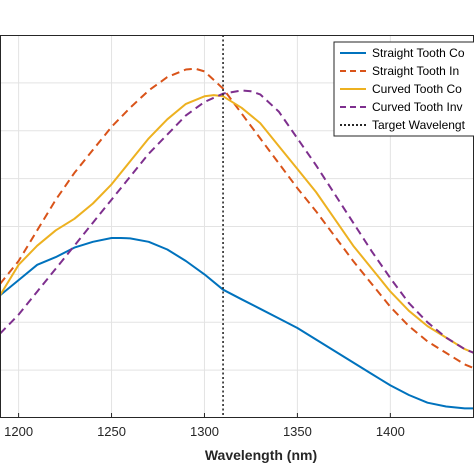 This screenshot has height=474, width=474. I want to click on x-tick-label: 1200, so click(18, 431).